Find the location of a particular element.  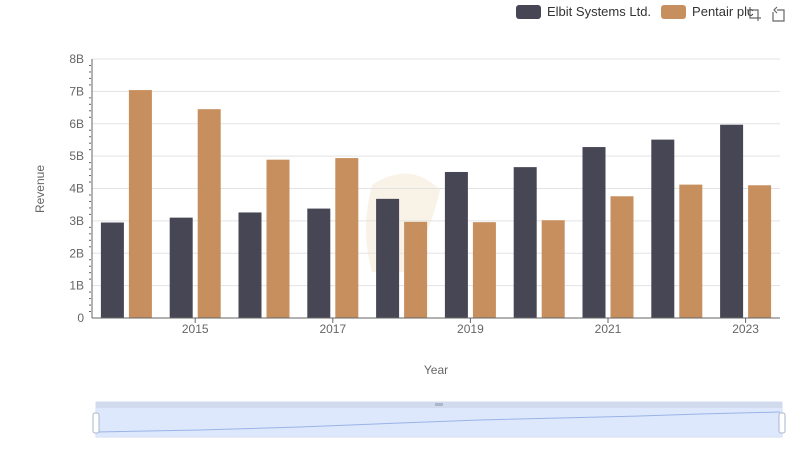

slider-drag-grip is located at coordinates (439, 404).